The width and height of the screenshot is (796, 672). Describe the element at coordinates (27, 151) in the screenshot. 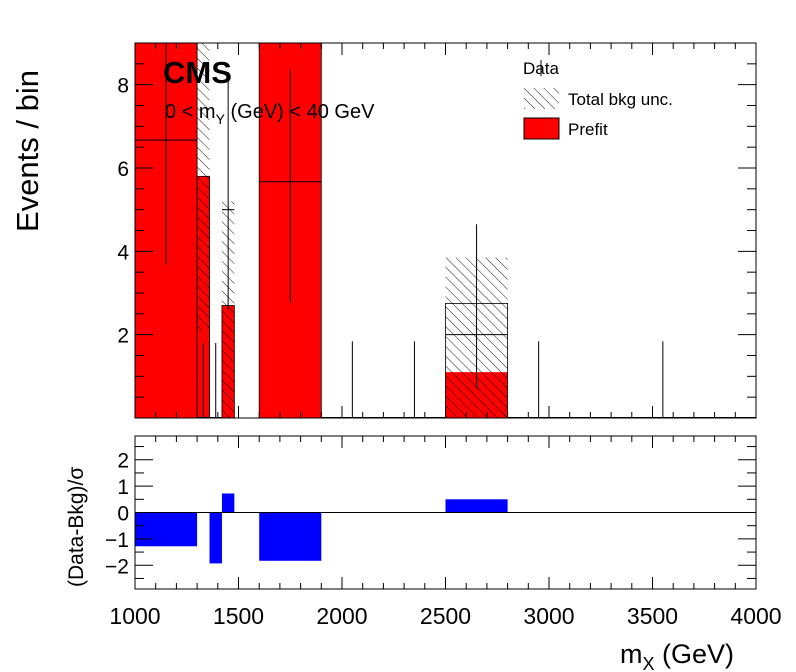

I see `main-y-axis-title: Events / bin` at that location.